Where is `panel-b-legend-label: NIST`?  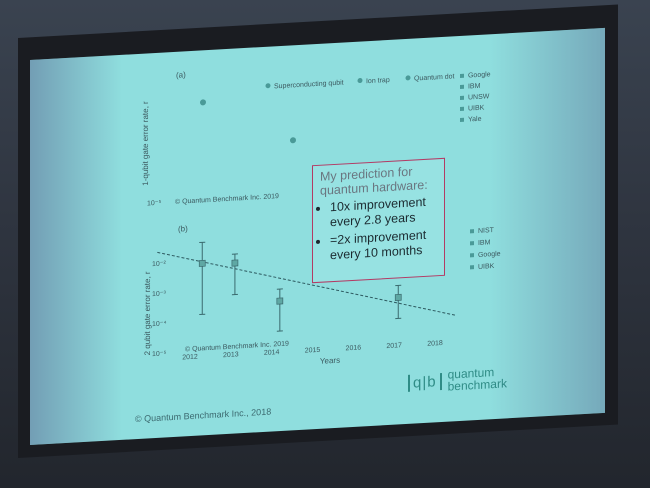 panel-b-legend-label: NIST is located at coordinates (486, 231).